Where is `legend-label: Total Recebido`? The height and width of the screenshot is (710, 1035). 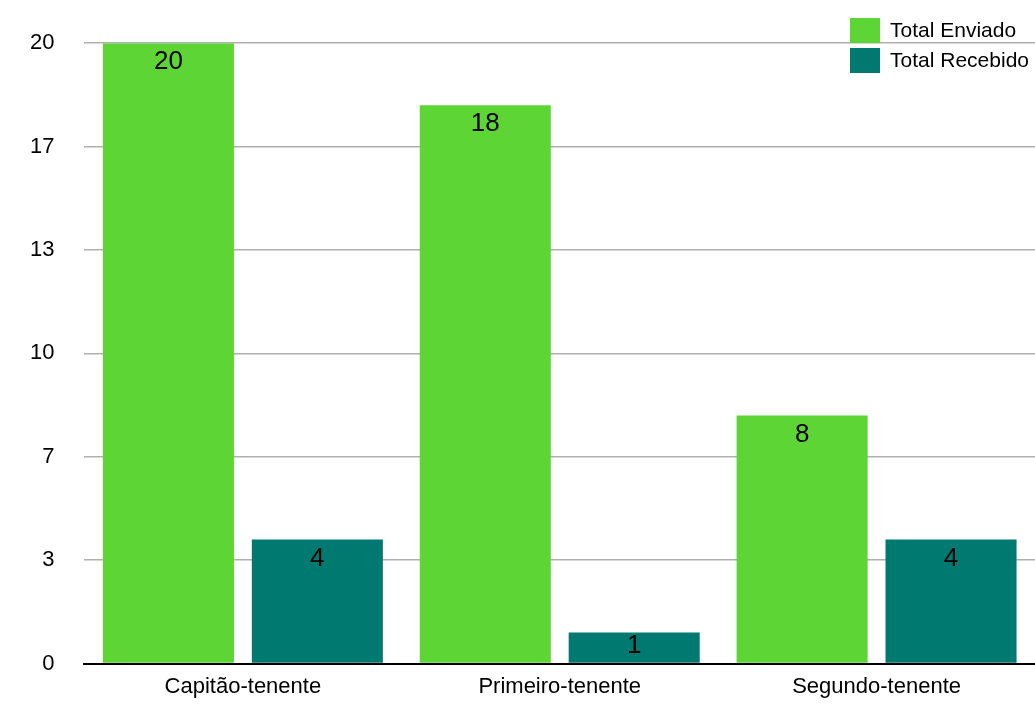 legend-label: Total Recebido is located at coordinates (959, 60).